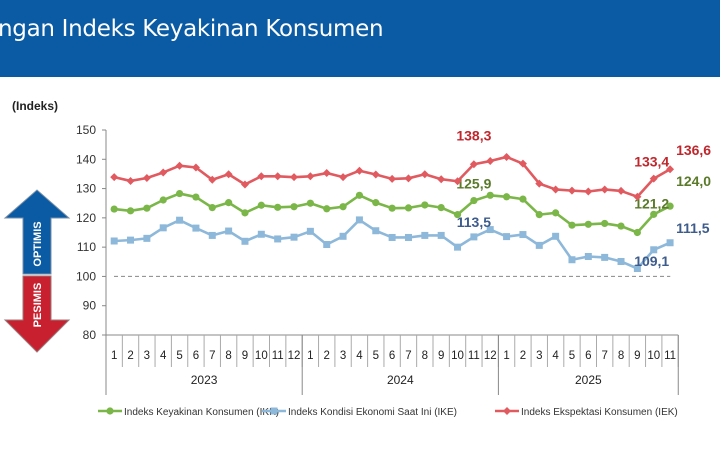 The height and width of the screenshot is (458, 720). I want to click on month-label: 10, so click(457, 356).